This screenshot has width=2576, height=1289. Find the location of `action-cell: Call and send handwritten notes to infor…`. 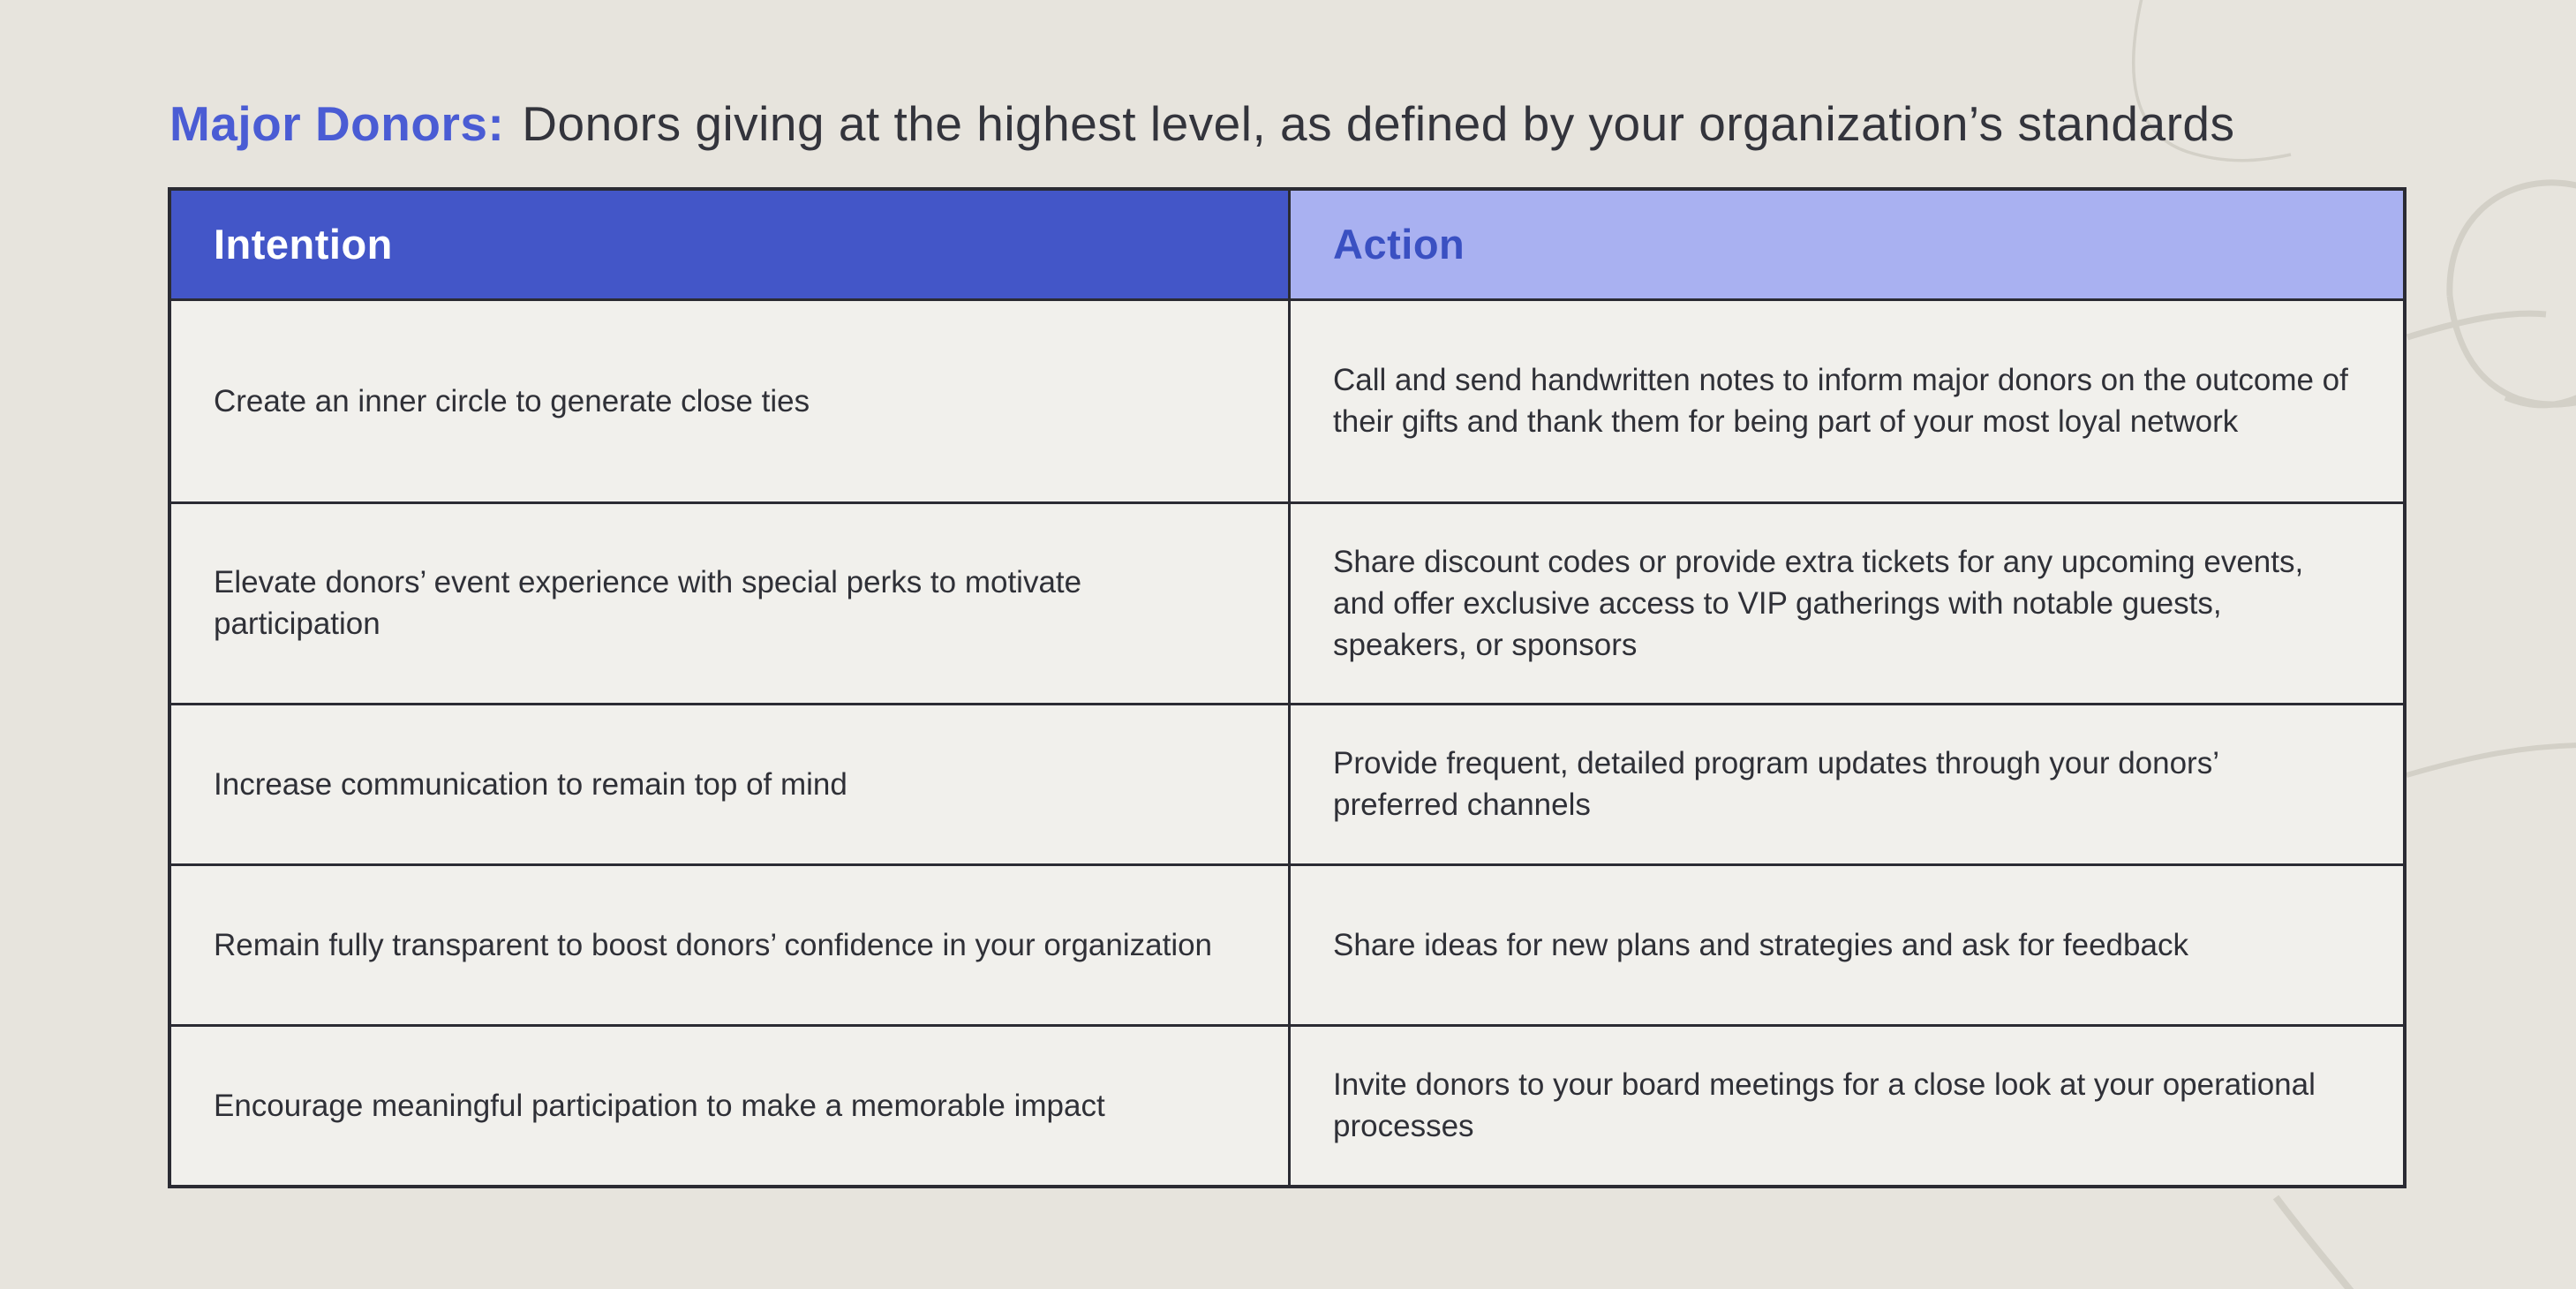

action-cell: Call and send handwritten notes to infor… is located at coordinates (1847, 401).